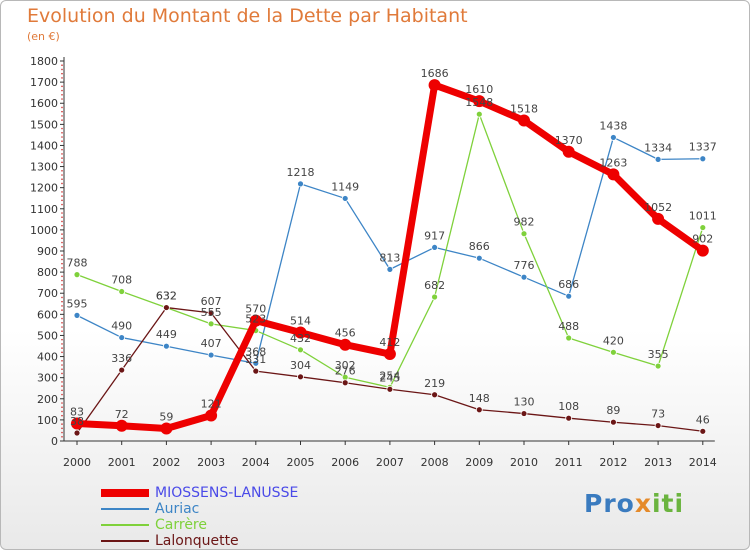  I want to click on y-tick-label: 1400, so click(44, 145).